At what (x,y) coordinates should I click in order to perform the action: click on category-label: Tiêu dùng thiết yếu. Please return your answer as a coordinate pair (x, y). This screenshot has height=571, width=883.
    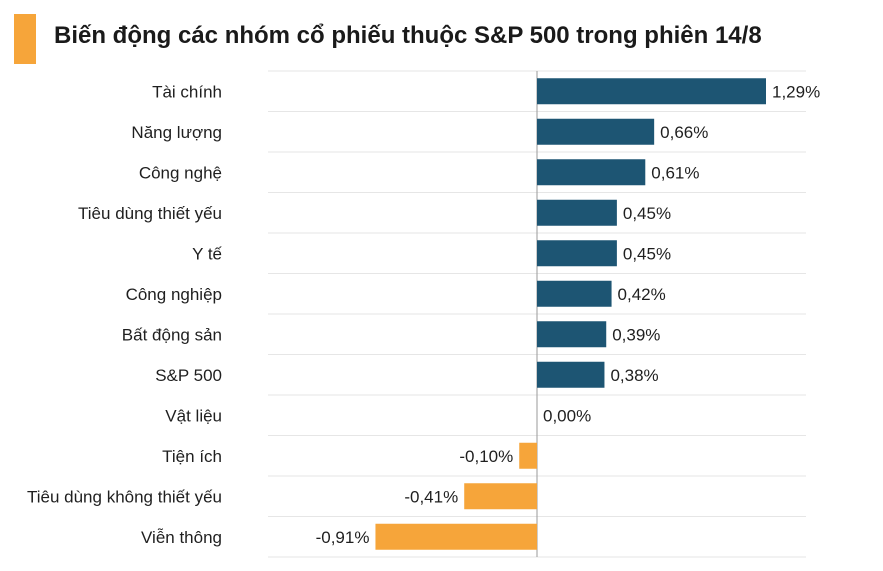
    Looking at the image, I should click on (150, 213).